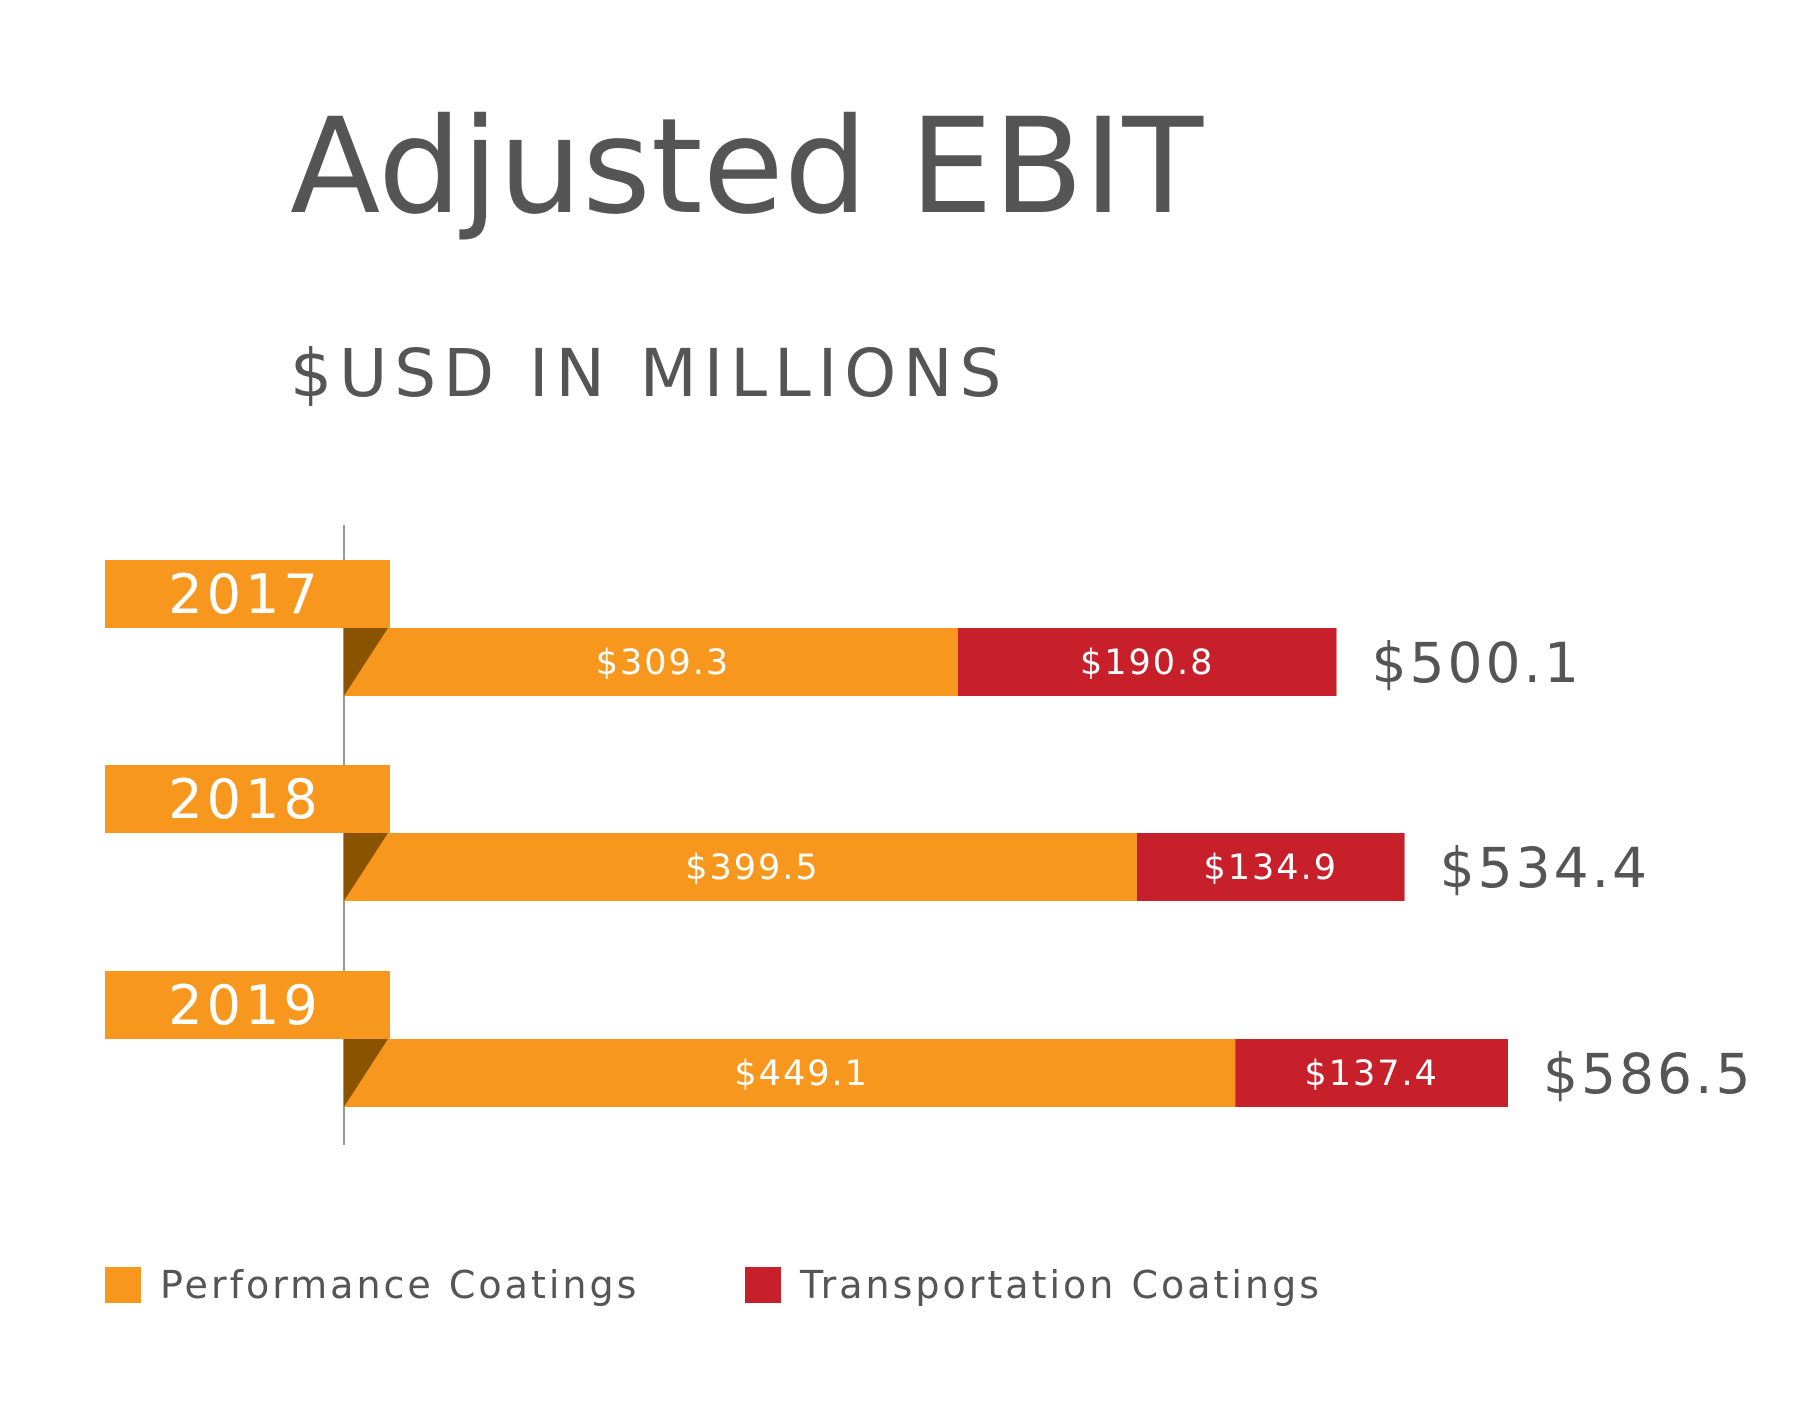  What do you see at coordinates (244, 594) in the screenshot?
I see `year-label: 2017` at bounding box center [244, 594].